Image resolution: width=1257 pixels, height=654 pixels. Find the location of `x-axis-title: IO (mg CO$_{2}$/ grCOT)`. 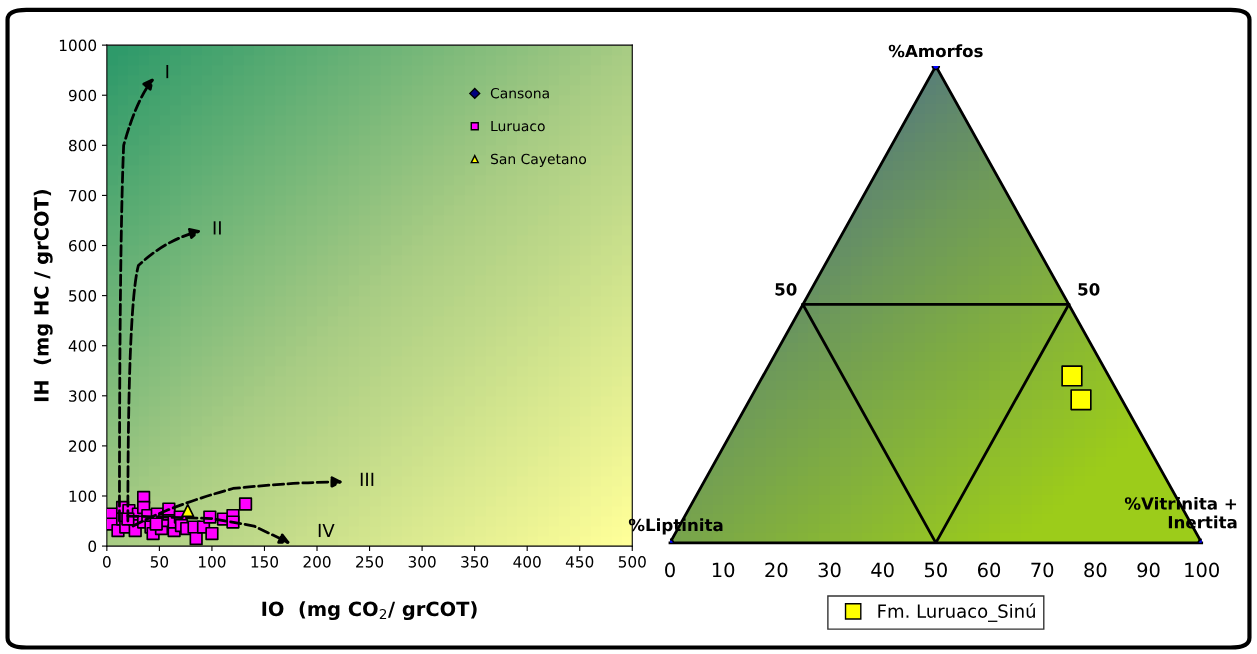

x-axis-title: IO (mg CO$_{2}$/ grCOT) is located at coordinates (369, 611).